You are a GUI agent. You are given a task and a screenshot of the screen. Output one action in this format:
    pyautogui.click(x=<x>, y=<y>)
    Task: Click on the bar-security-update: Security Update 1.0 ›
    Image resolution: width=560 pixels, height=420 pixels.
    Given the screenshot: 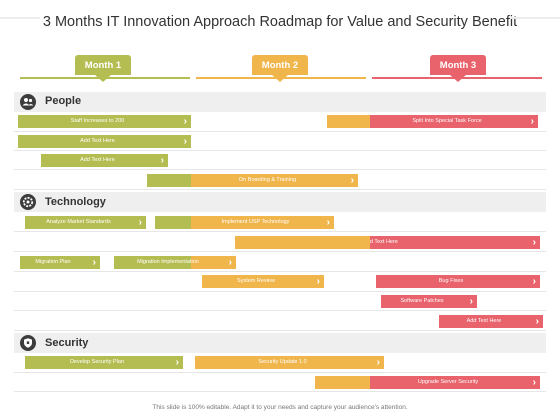 What is the action you would take?
    pyautogui.click(x=289, y=362)
    